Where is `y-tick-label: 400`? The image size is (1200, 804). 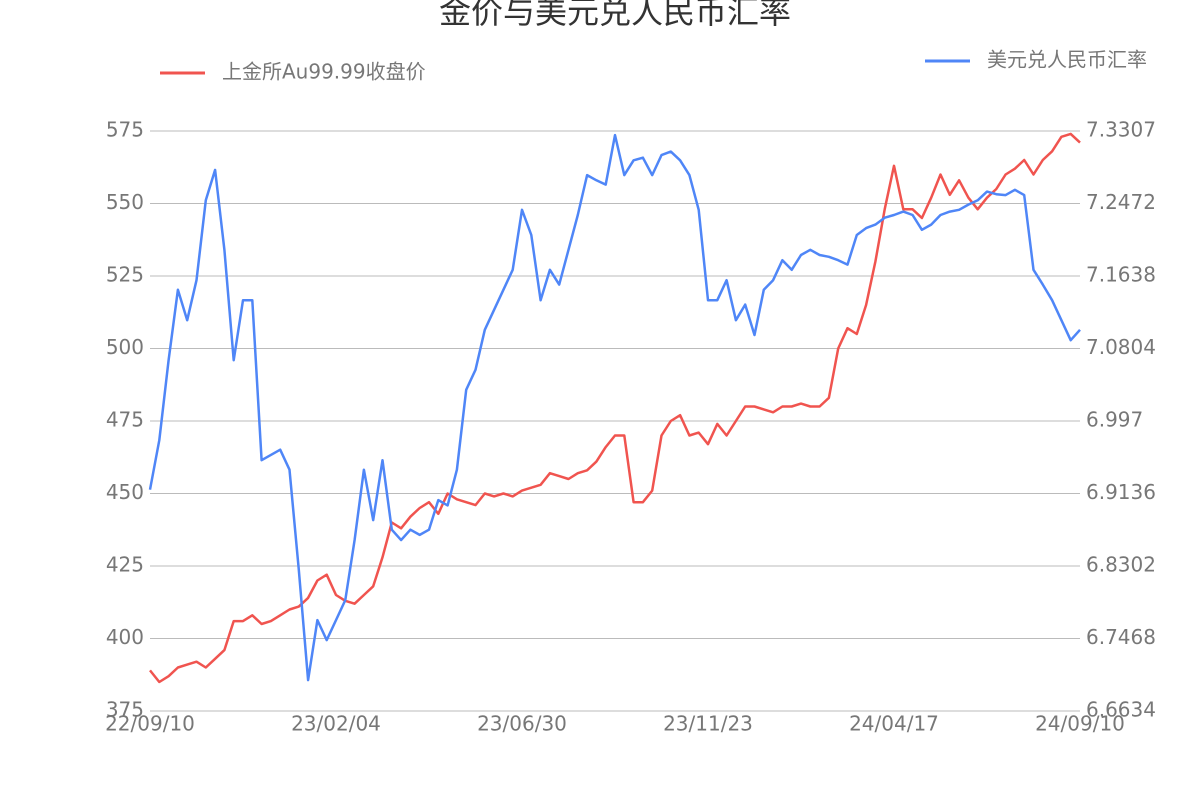
y-tick-label: 400 is located at coordinates (125, 637).